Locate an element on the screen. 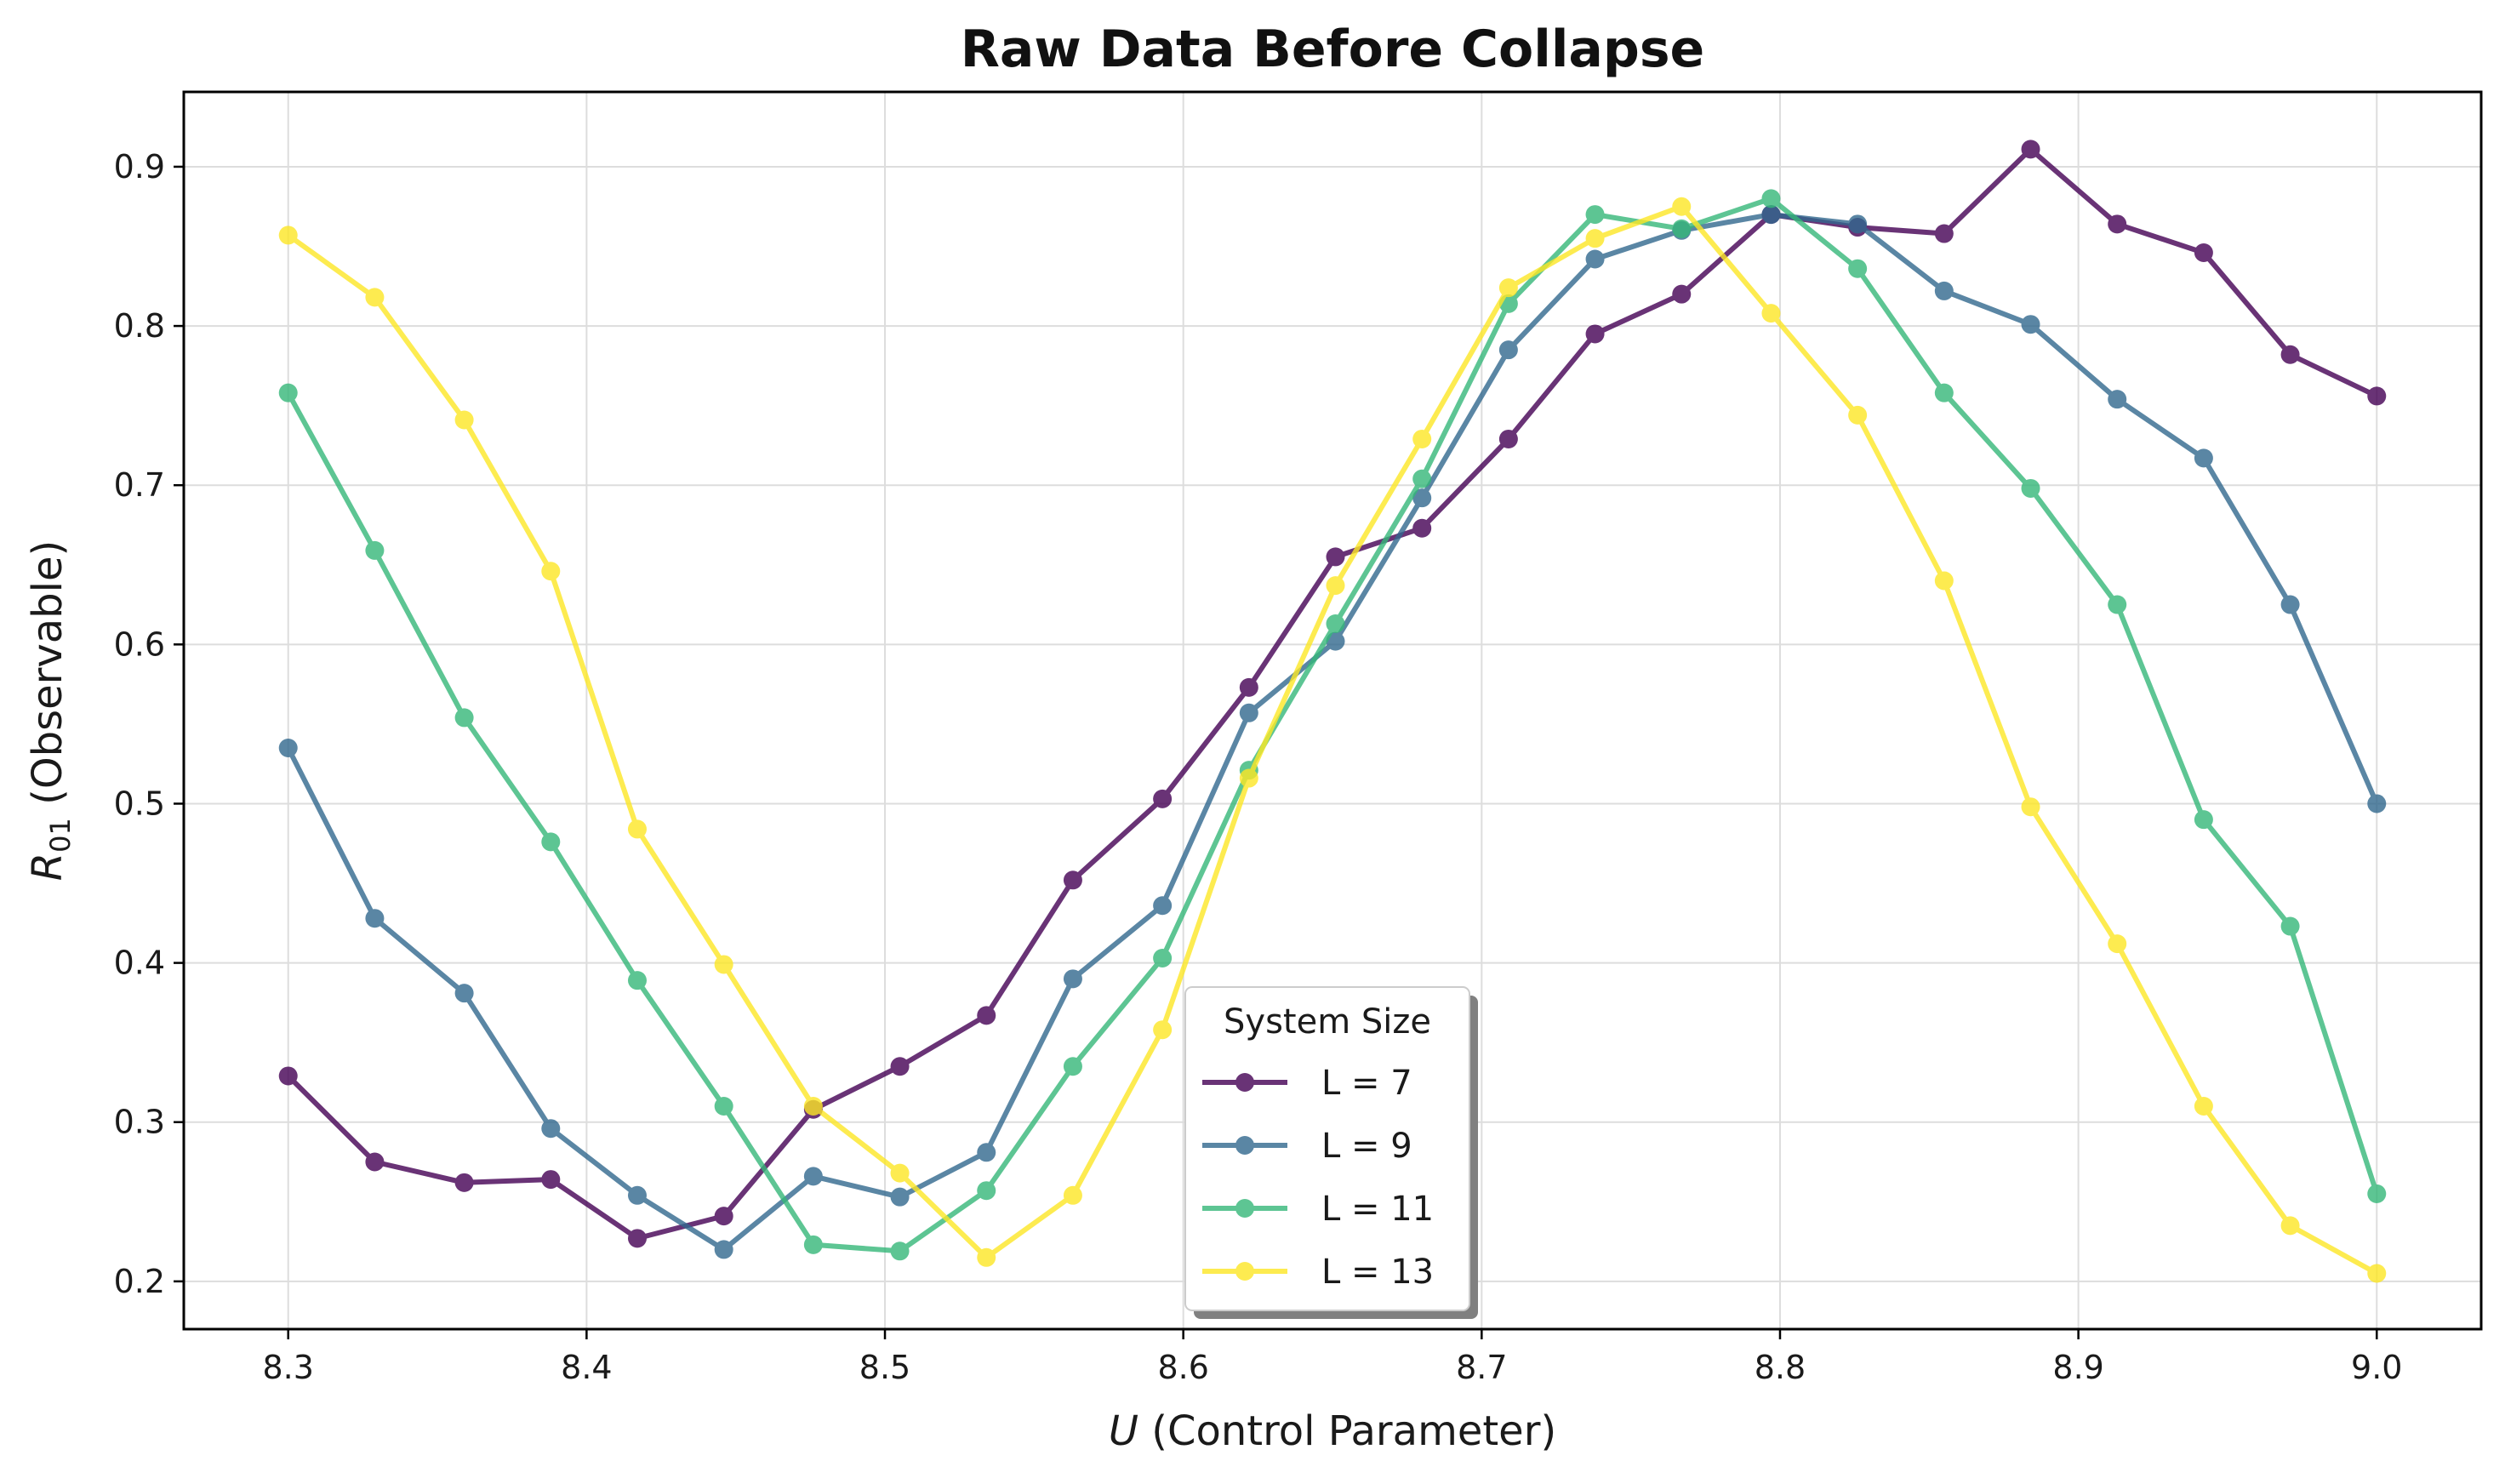 Image resolution: width=2505 pixels, height=1484 pixels. y-axis-title: R01 (Observable) is located at coordinates (50, 710).